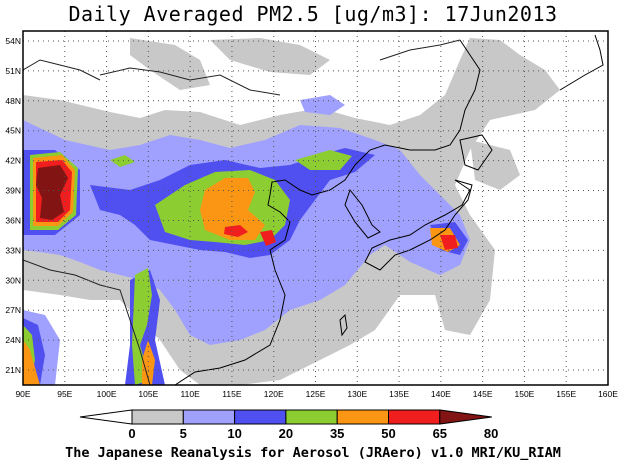 The image size is (626, 466). What do you see at coordinates (476, 152) in the screenshot?
I see `japan-hokkaido` at bounding box center [476, 152].